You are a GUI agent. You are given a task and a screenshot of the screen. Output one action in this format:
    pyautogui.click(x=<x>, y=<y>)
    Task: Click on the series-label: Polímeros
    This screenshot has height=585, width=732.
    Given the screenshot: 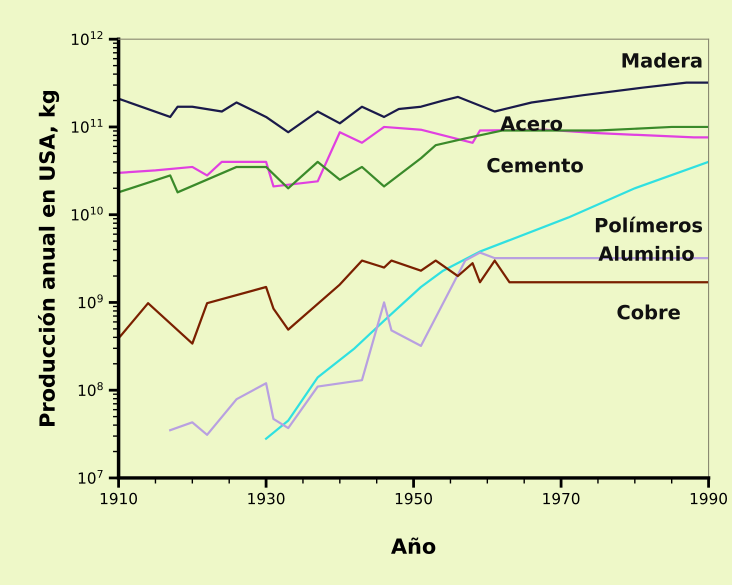 What is the action you would take?
    pyautogui.click(x=649, y=224)
    